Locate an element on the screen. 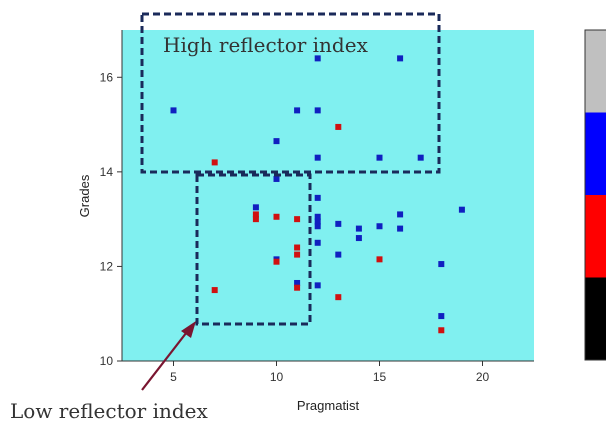 The width and height of the screenshot is (606, 421). x-axis-label: Pragmatist is located at coordinates (328, 405).